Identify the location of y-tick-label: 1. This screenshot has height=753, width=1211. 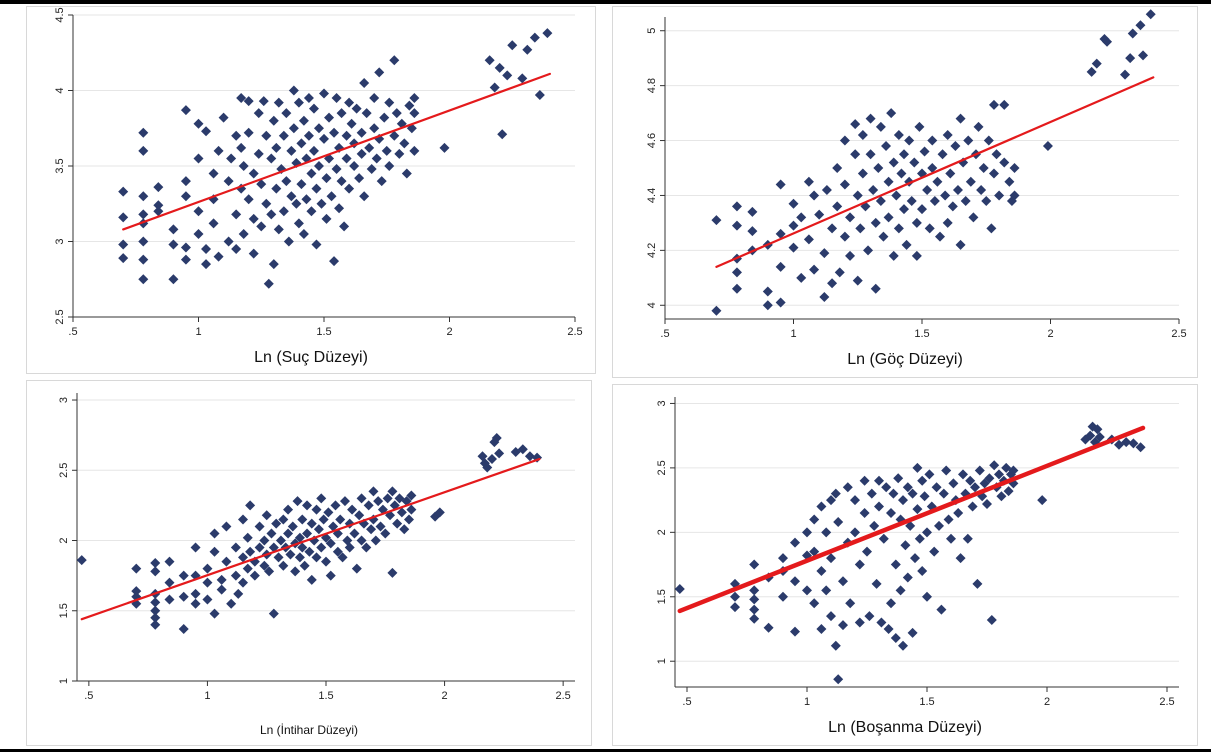
(662, 661).